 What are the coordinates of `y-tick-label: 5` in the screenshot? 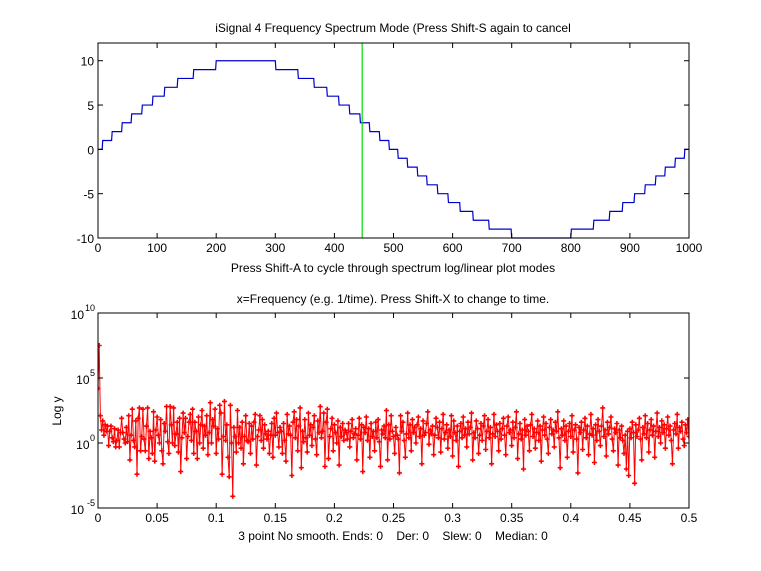 It's located at (90, 106).